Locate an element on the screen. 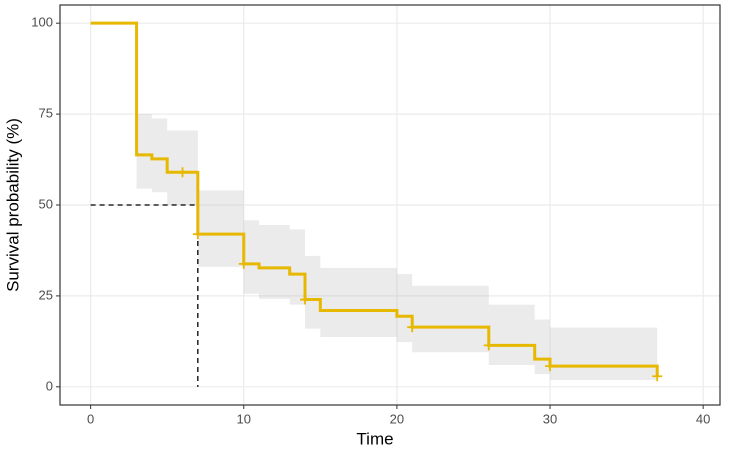 The image size is (735, 455). x-tick-label: 20 is located at coordinates (397, 418).